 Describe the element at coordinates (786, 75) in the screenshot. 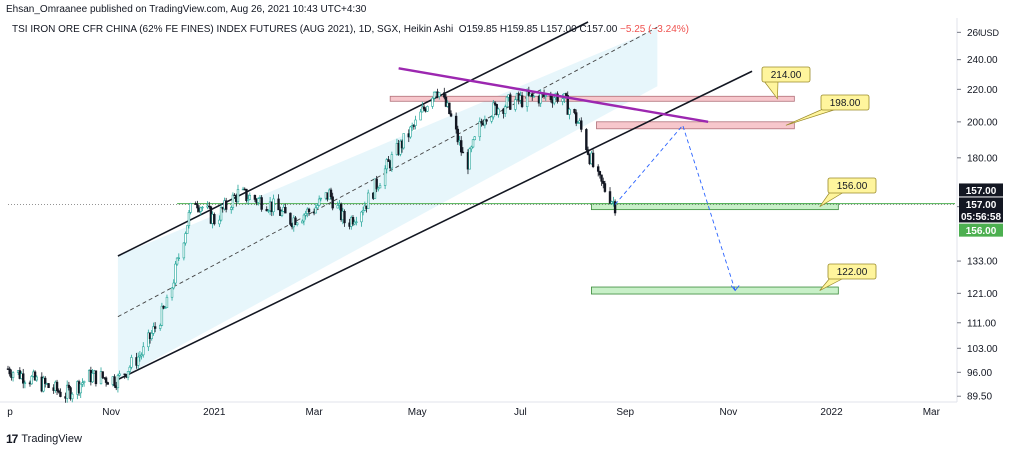

I see `level-callout-label: 214.00` at that location.